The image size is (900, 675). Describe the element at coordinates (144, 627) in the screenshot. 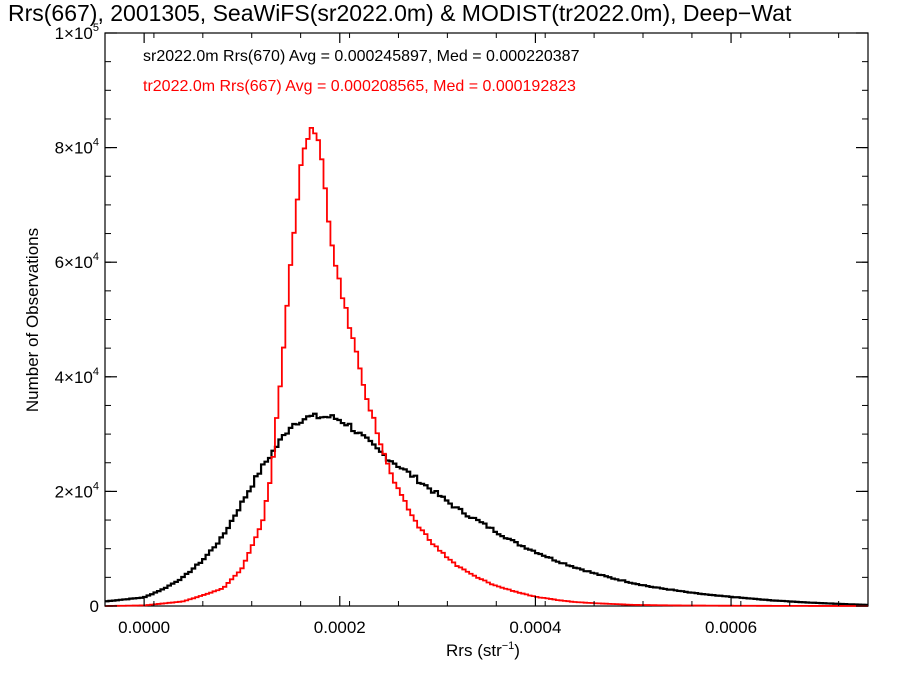

I see `x-tick-label: 0.0000` at that location.